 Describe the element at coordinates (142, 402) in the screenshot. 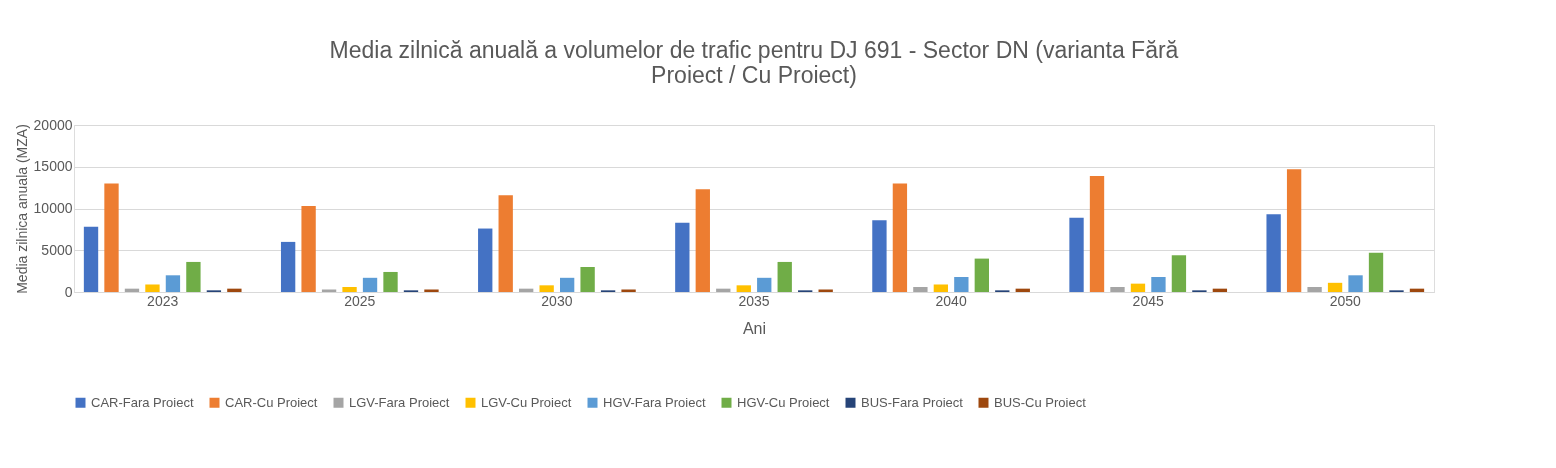

I see `legend-label: CAR-Fara Proiect` at that location.